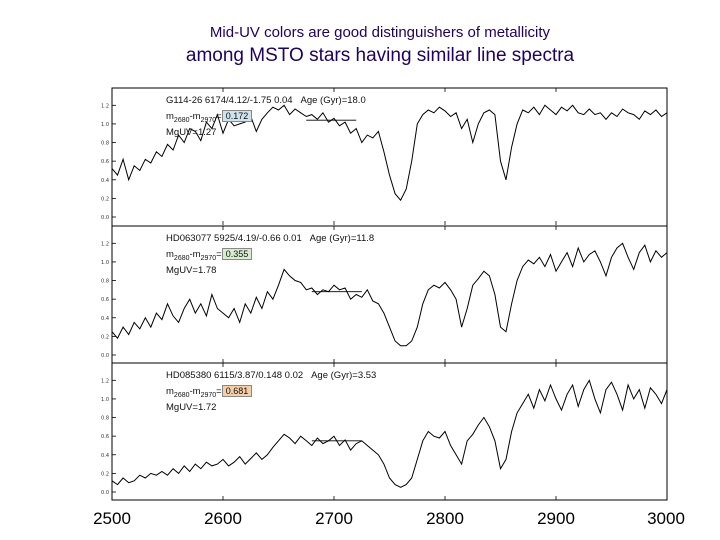  Describe the element at coordinates (237, 254) in the screenshot. I see `panel-2-m-value: 0.355` at that location.